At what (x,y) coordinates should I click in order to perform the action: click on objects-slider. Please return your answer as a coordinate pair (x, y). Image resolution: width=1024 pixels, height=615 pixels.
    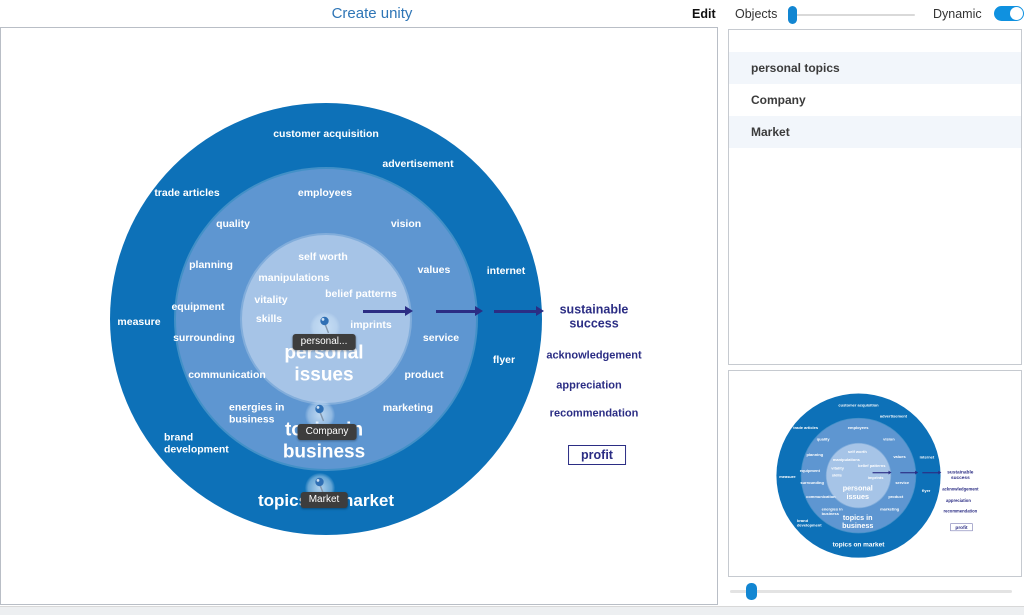
    Looking at the image, I should click on (851, 15).